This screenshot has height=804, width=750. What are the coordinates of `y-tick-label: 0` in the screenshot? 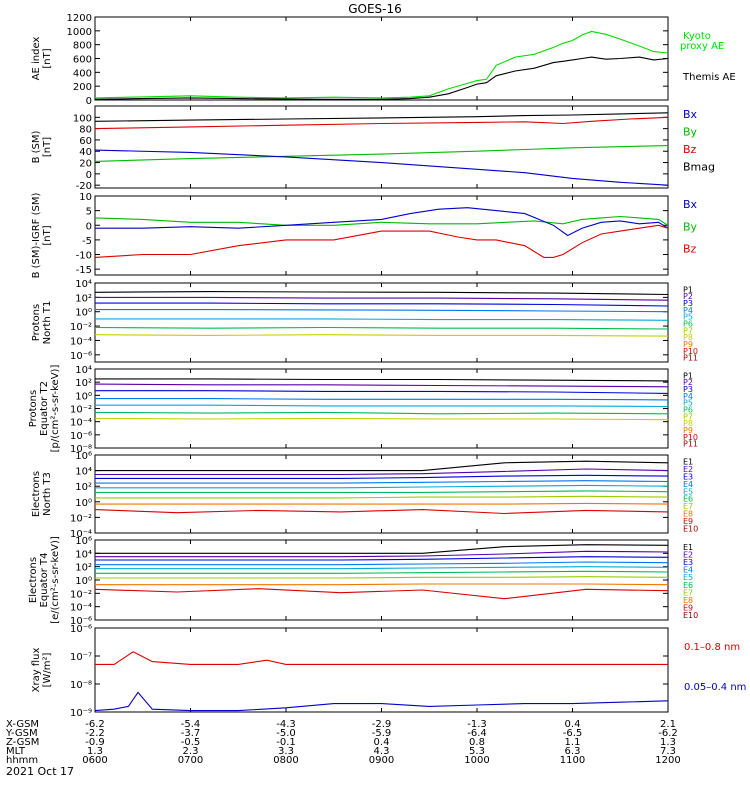 It's located at (89, 226).